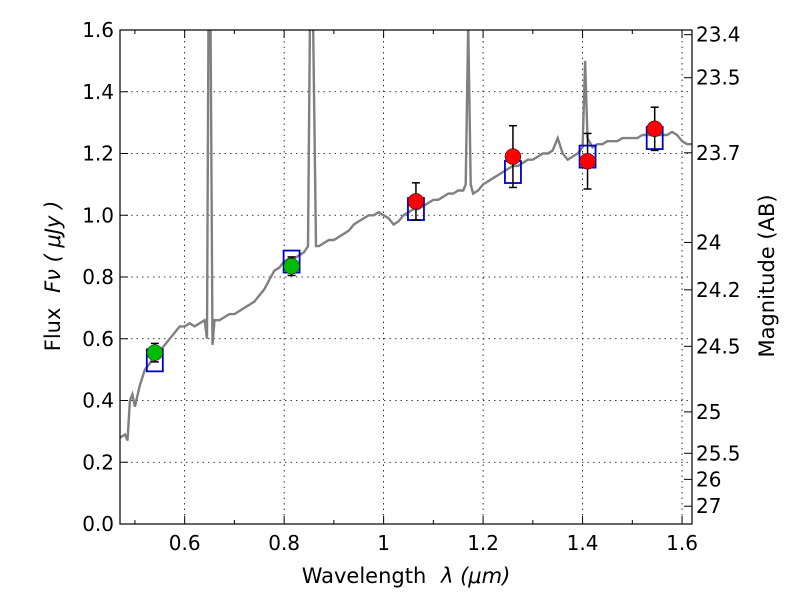  Describe the element at coordinates (708, 242) in the screenshot. I see `right-tick-label: 24` at that location.